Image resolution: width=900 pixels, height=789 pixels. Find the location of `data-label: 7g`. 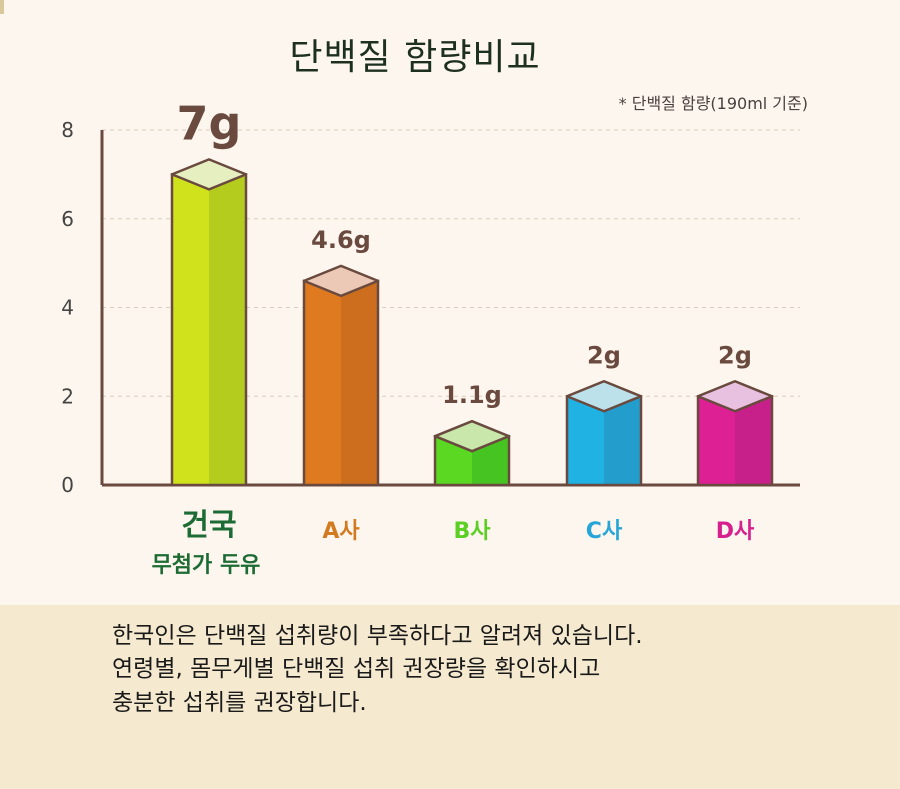

data-label: 7g is located at coordinates (209, 123).